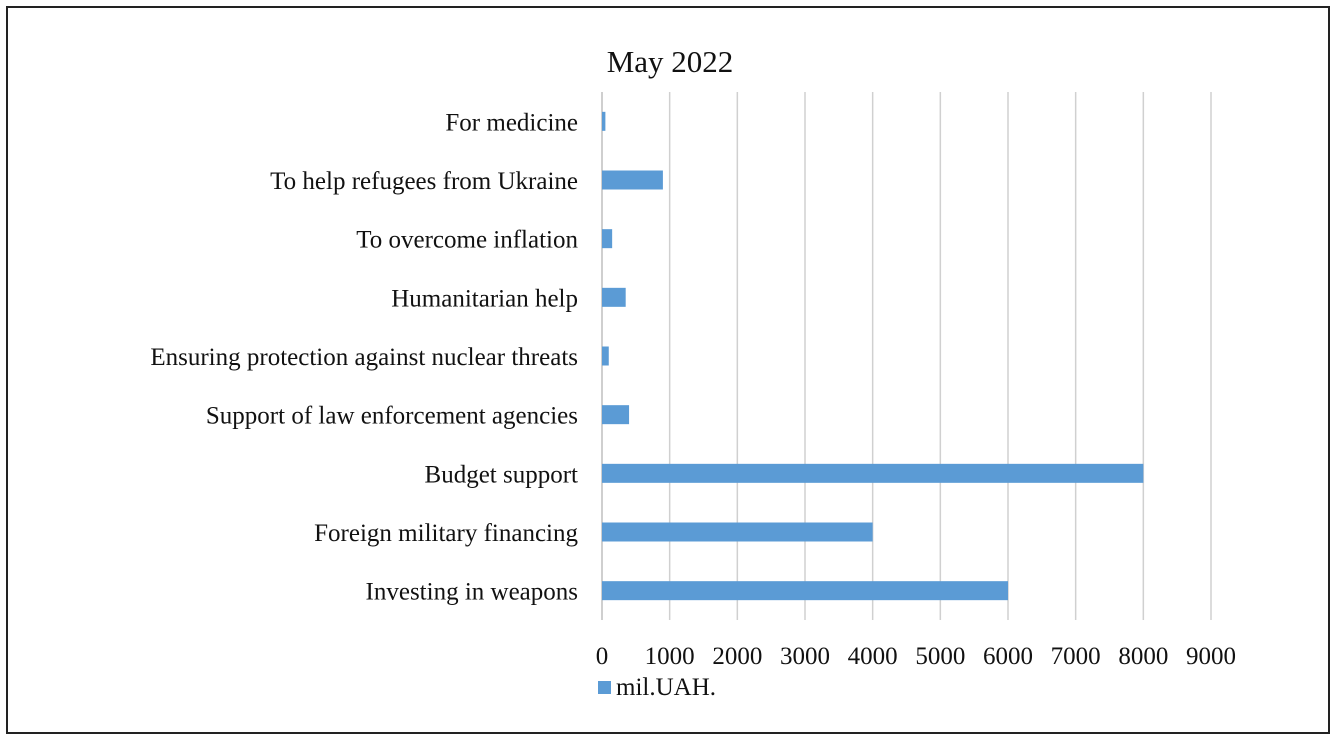 The width and height of the screenshot is (1338, 740). I want to click on chart-title: May 2022, so click(670, 61).